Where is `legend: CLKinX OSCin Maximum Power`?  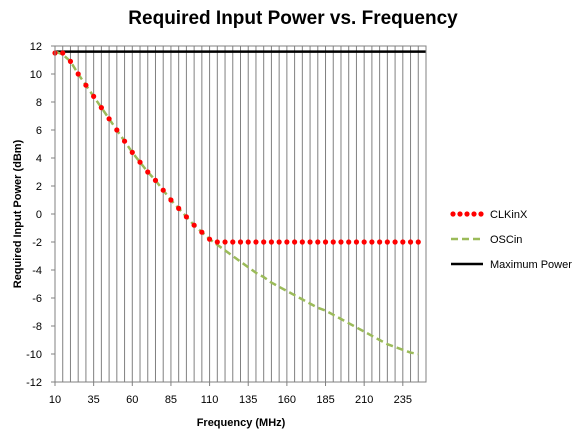 legend: CLKinX OSCin Maximum Power is located at coordinates (511, 240).